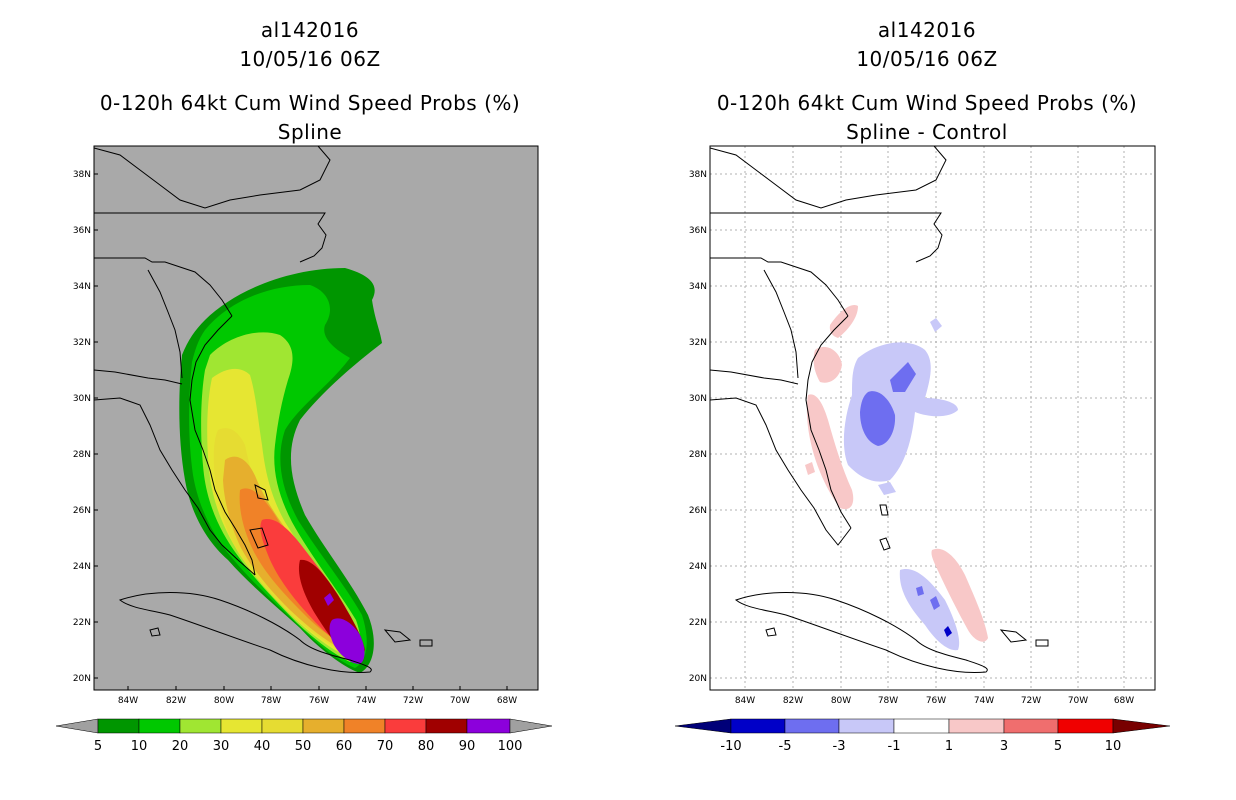 The height and width of the screenshot is (800, 1236). What do you see at coordinates (839, 746) in the screenshot?
I see `colorbar-label: -3` at bounding box center [839, 746].